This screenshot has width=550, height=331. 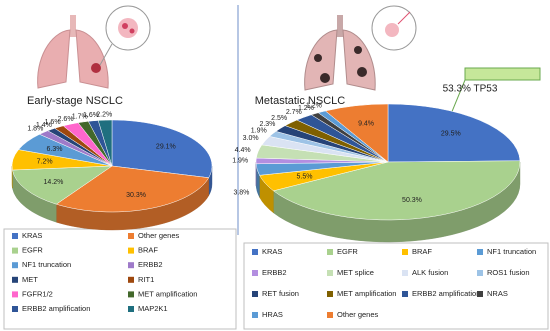 What do you see at coordinates (279, 118) in the screenshot?
I see `data-label: 2.5%` at bounding box center [279, 118].